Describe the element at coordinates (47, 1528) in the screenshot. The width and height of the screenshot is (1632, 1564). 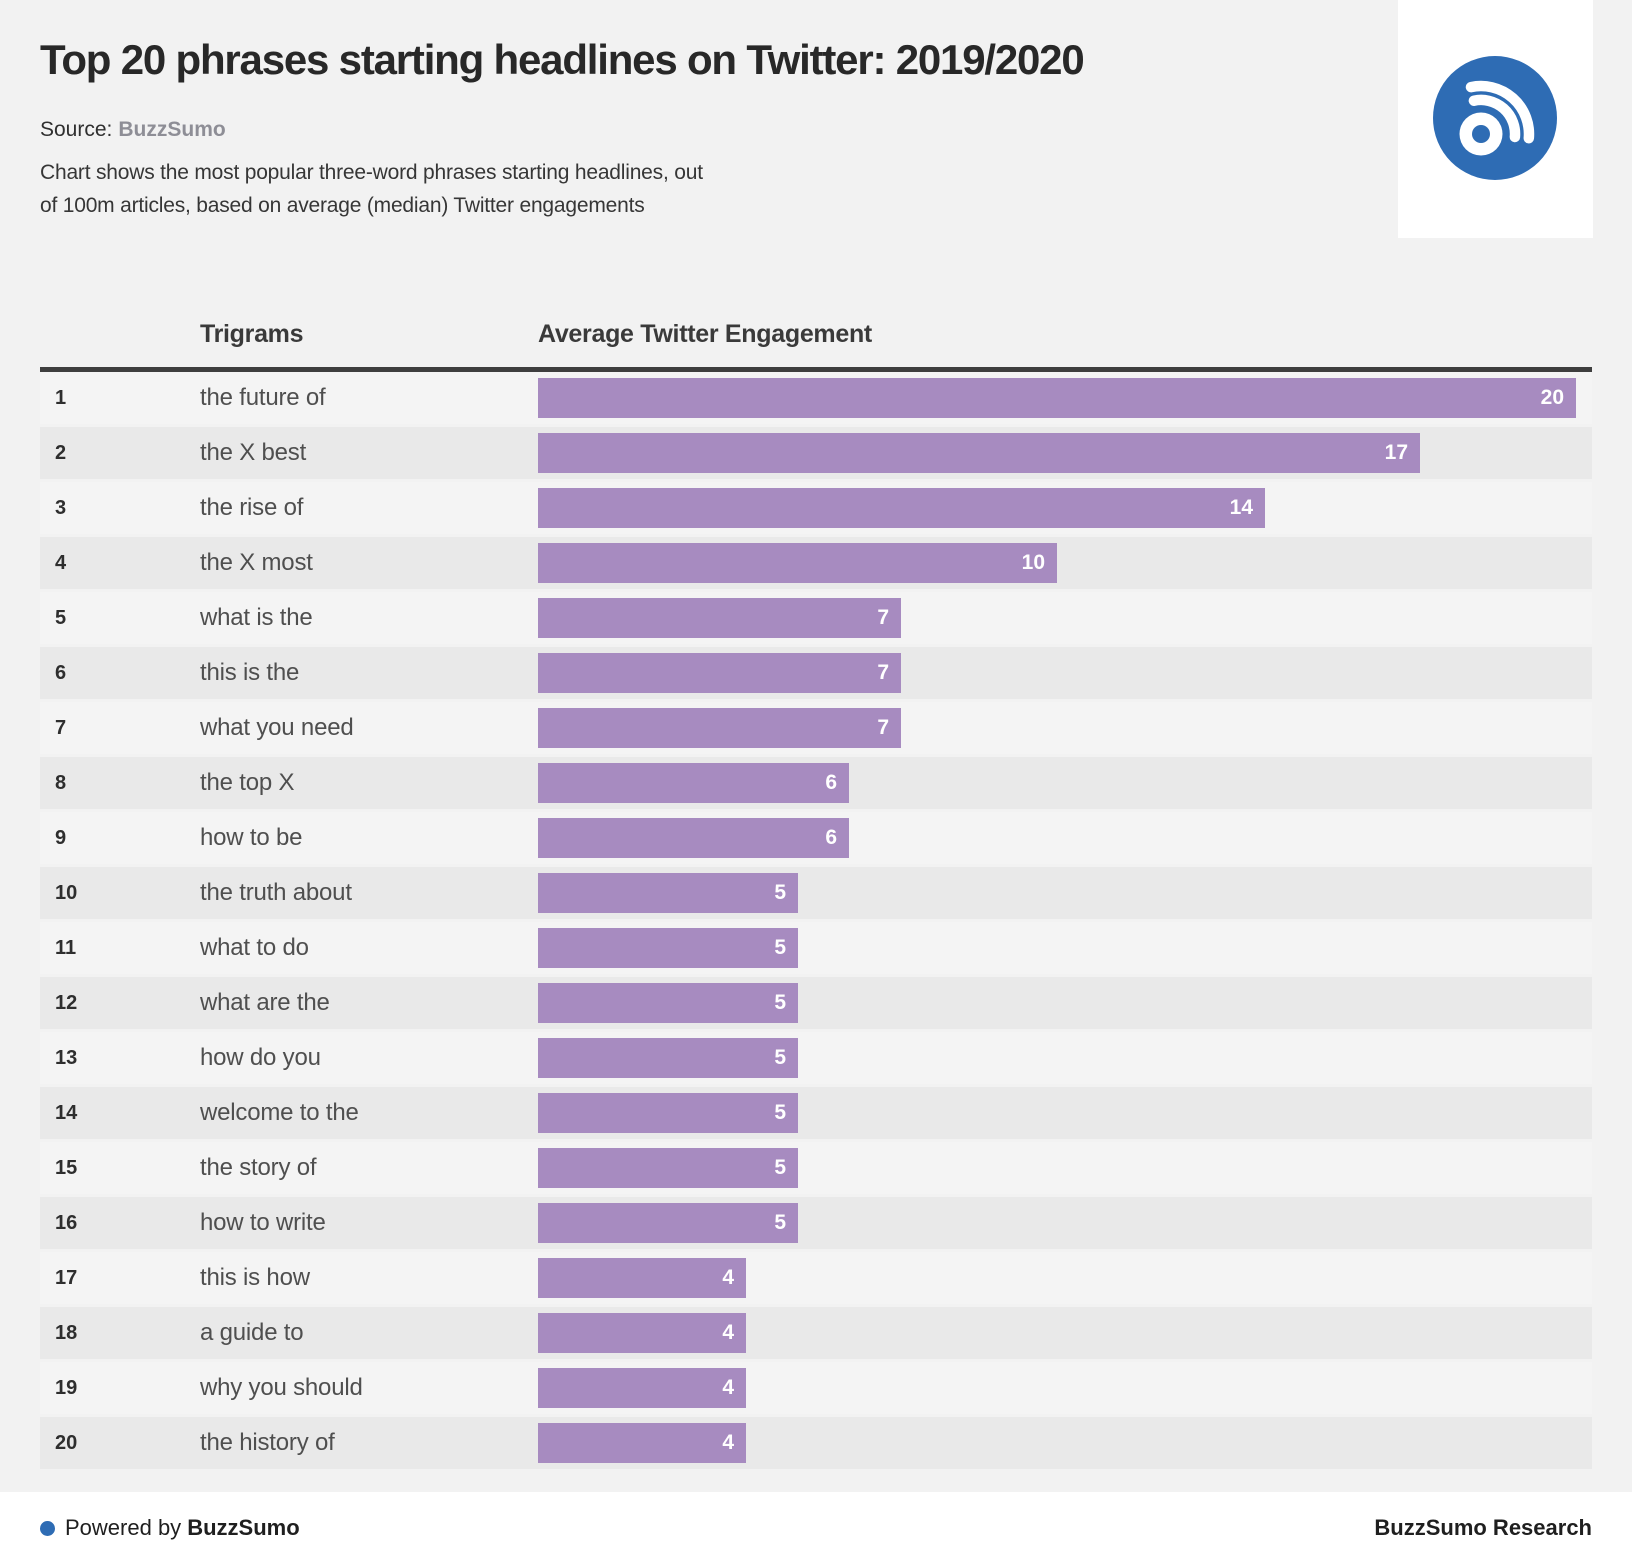
I see `blue-dot-icon` at that location.